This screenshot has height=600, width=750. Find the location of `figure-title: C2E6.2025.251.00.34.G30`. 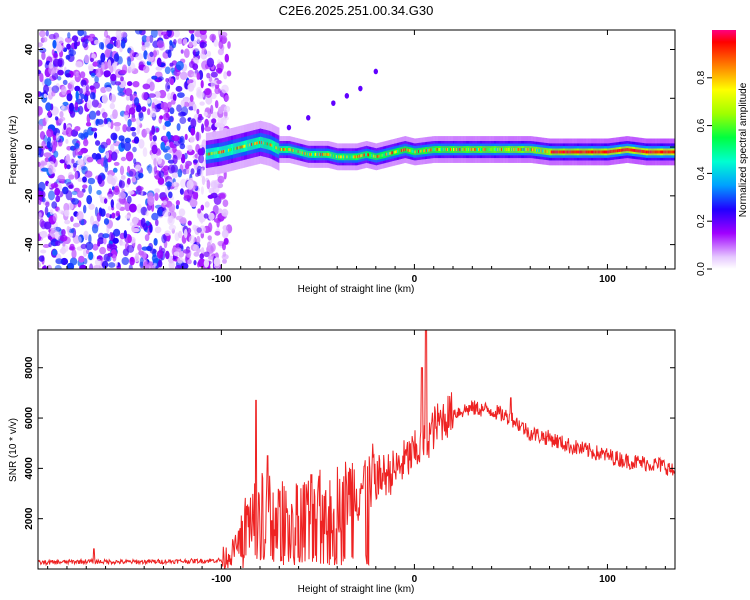

figure-title: C2E6.2025.251.00.34.G30 is located at coordinates (356, 10).